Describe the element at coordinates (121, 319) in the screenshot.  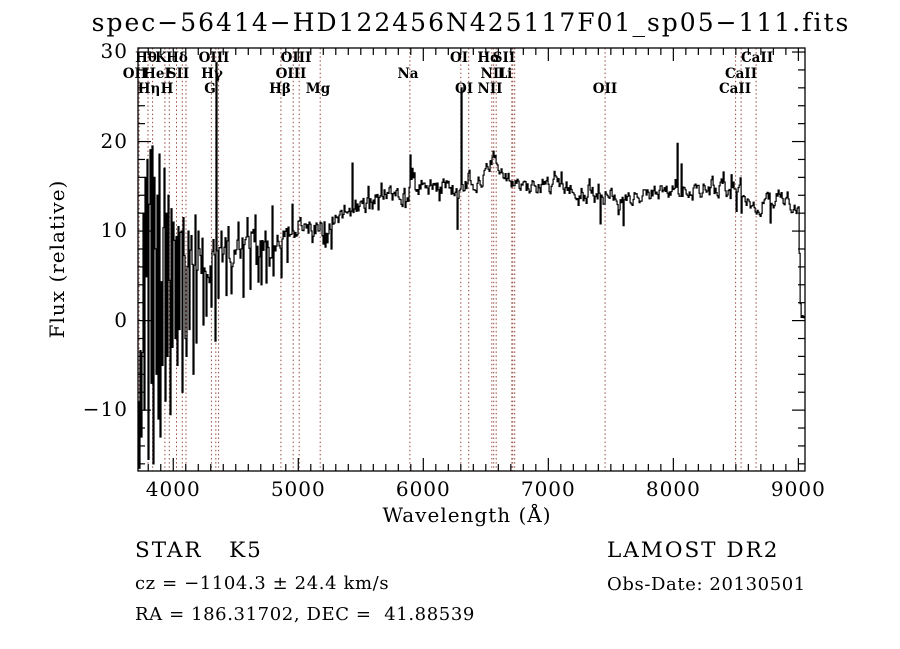
I see `y-tick-label: 0` at that location.